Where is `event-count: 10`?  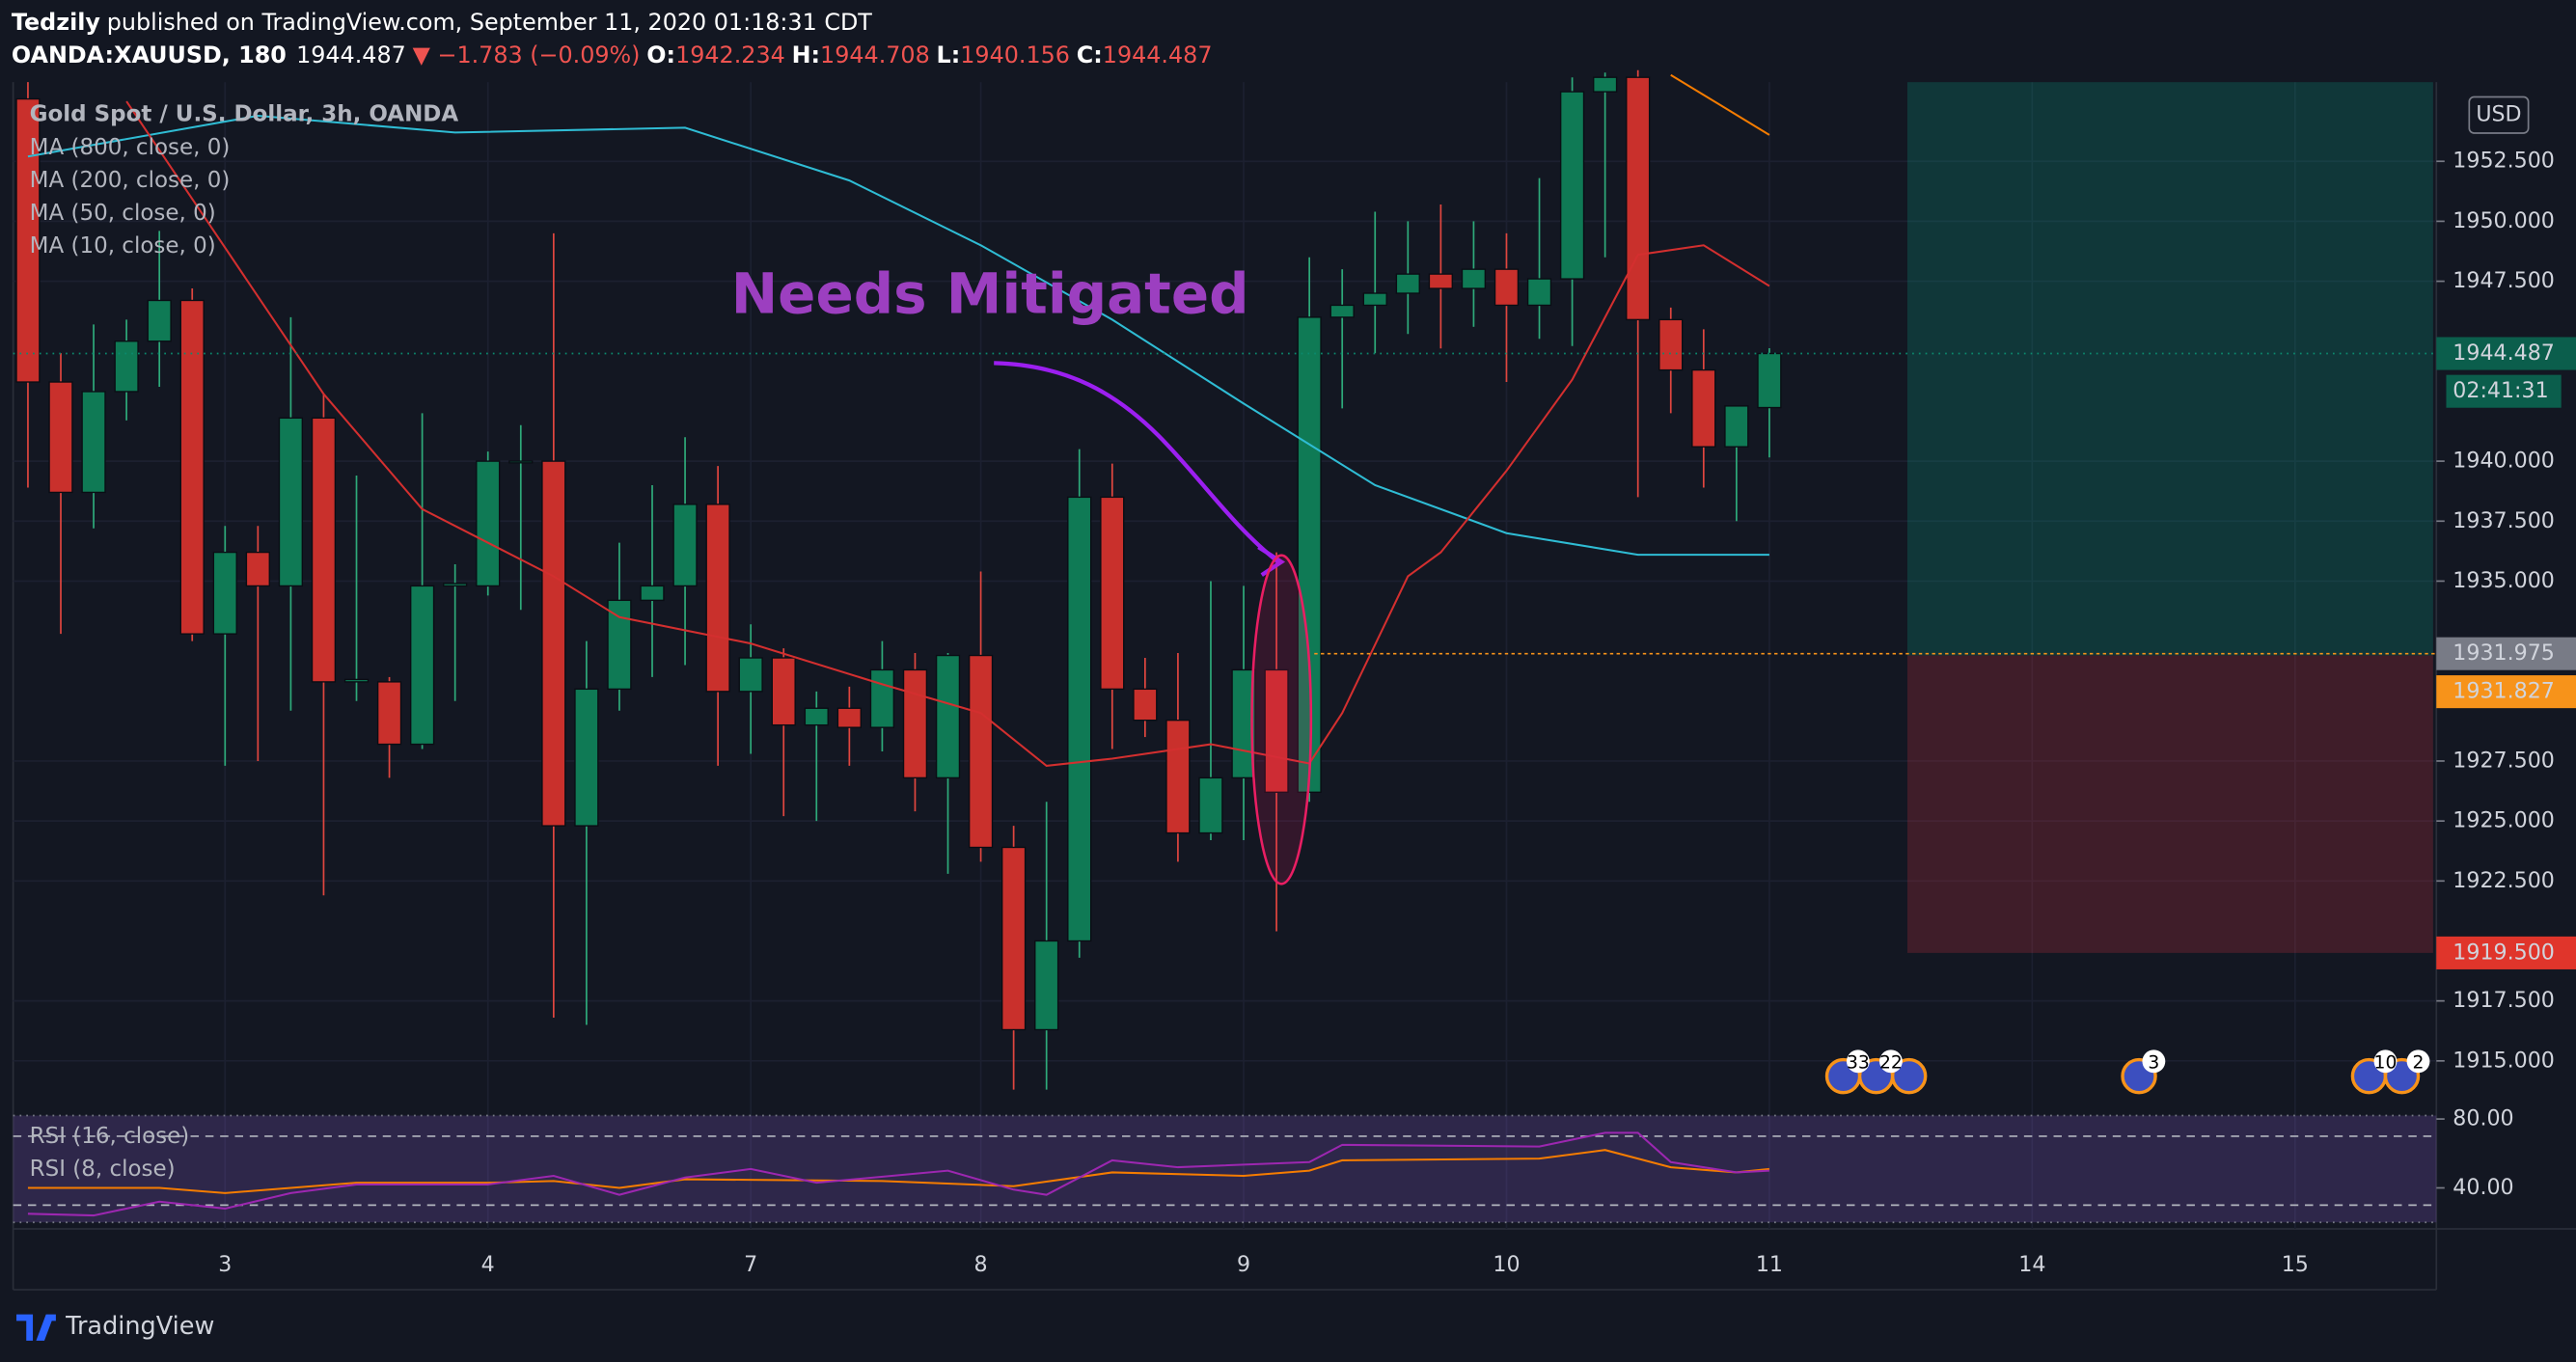 event-count: 10 is located at coordinates (2386, 1063).